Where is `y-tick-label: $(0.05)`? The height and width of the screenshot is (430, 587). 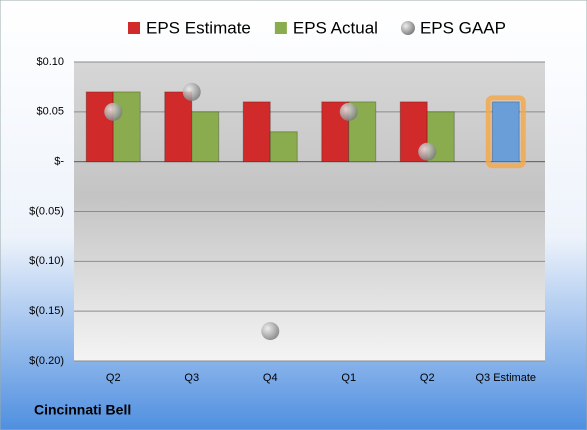 y-tick-label: $(0.05) is located at coordinates (46, 211).